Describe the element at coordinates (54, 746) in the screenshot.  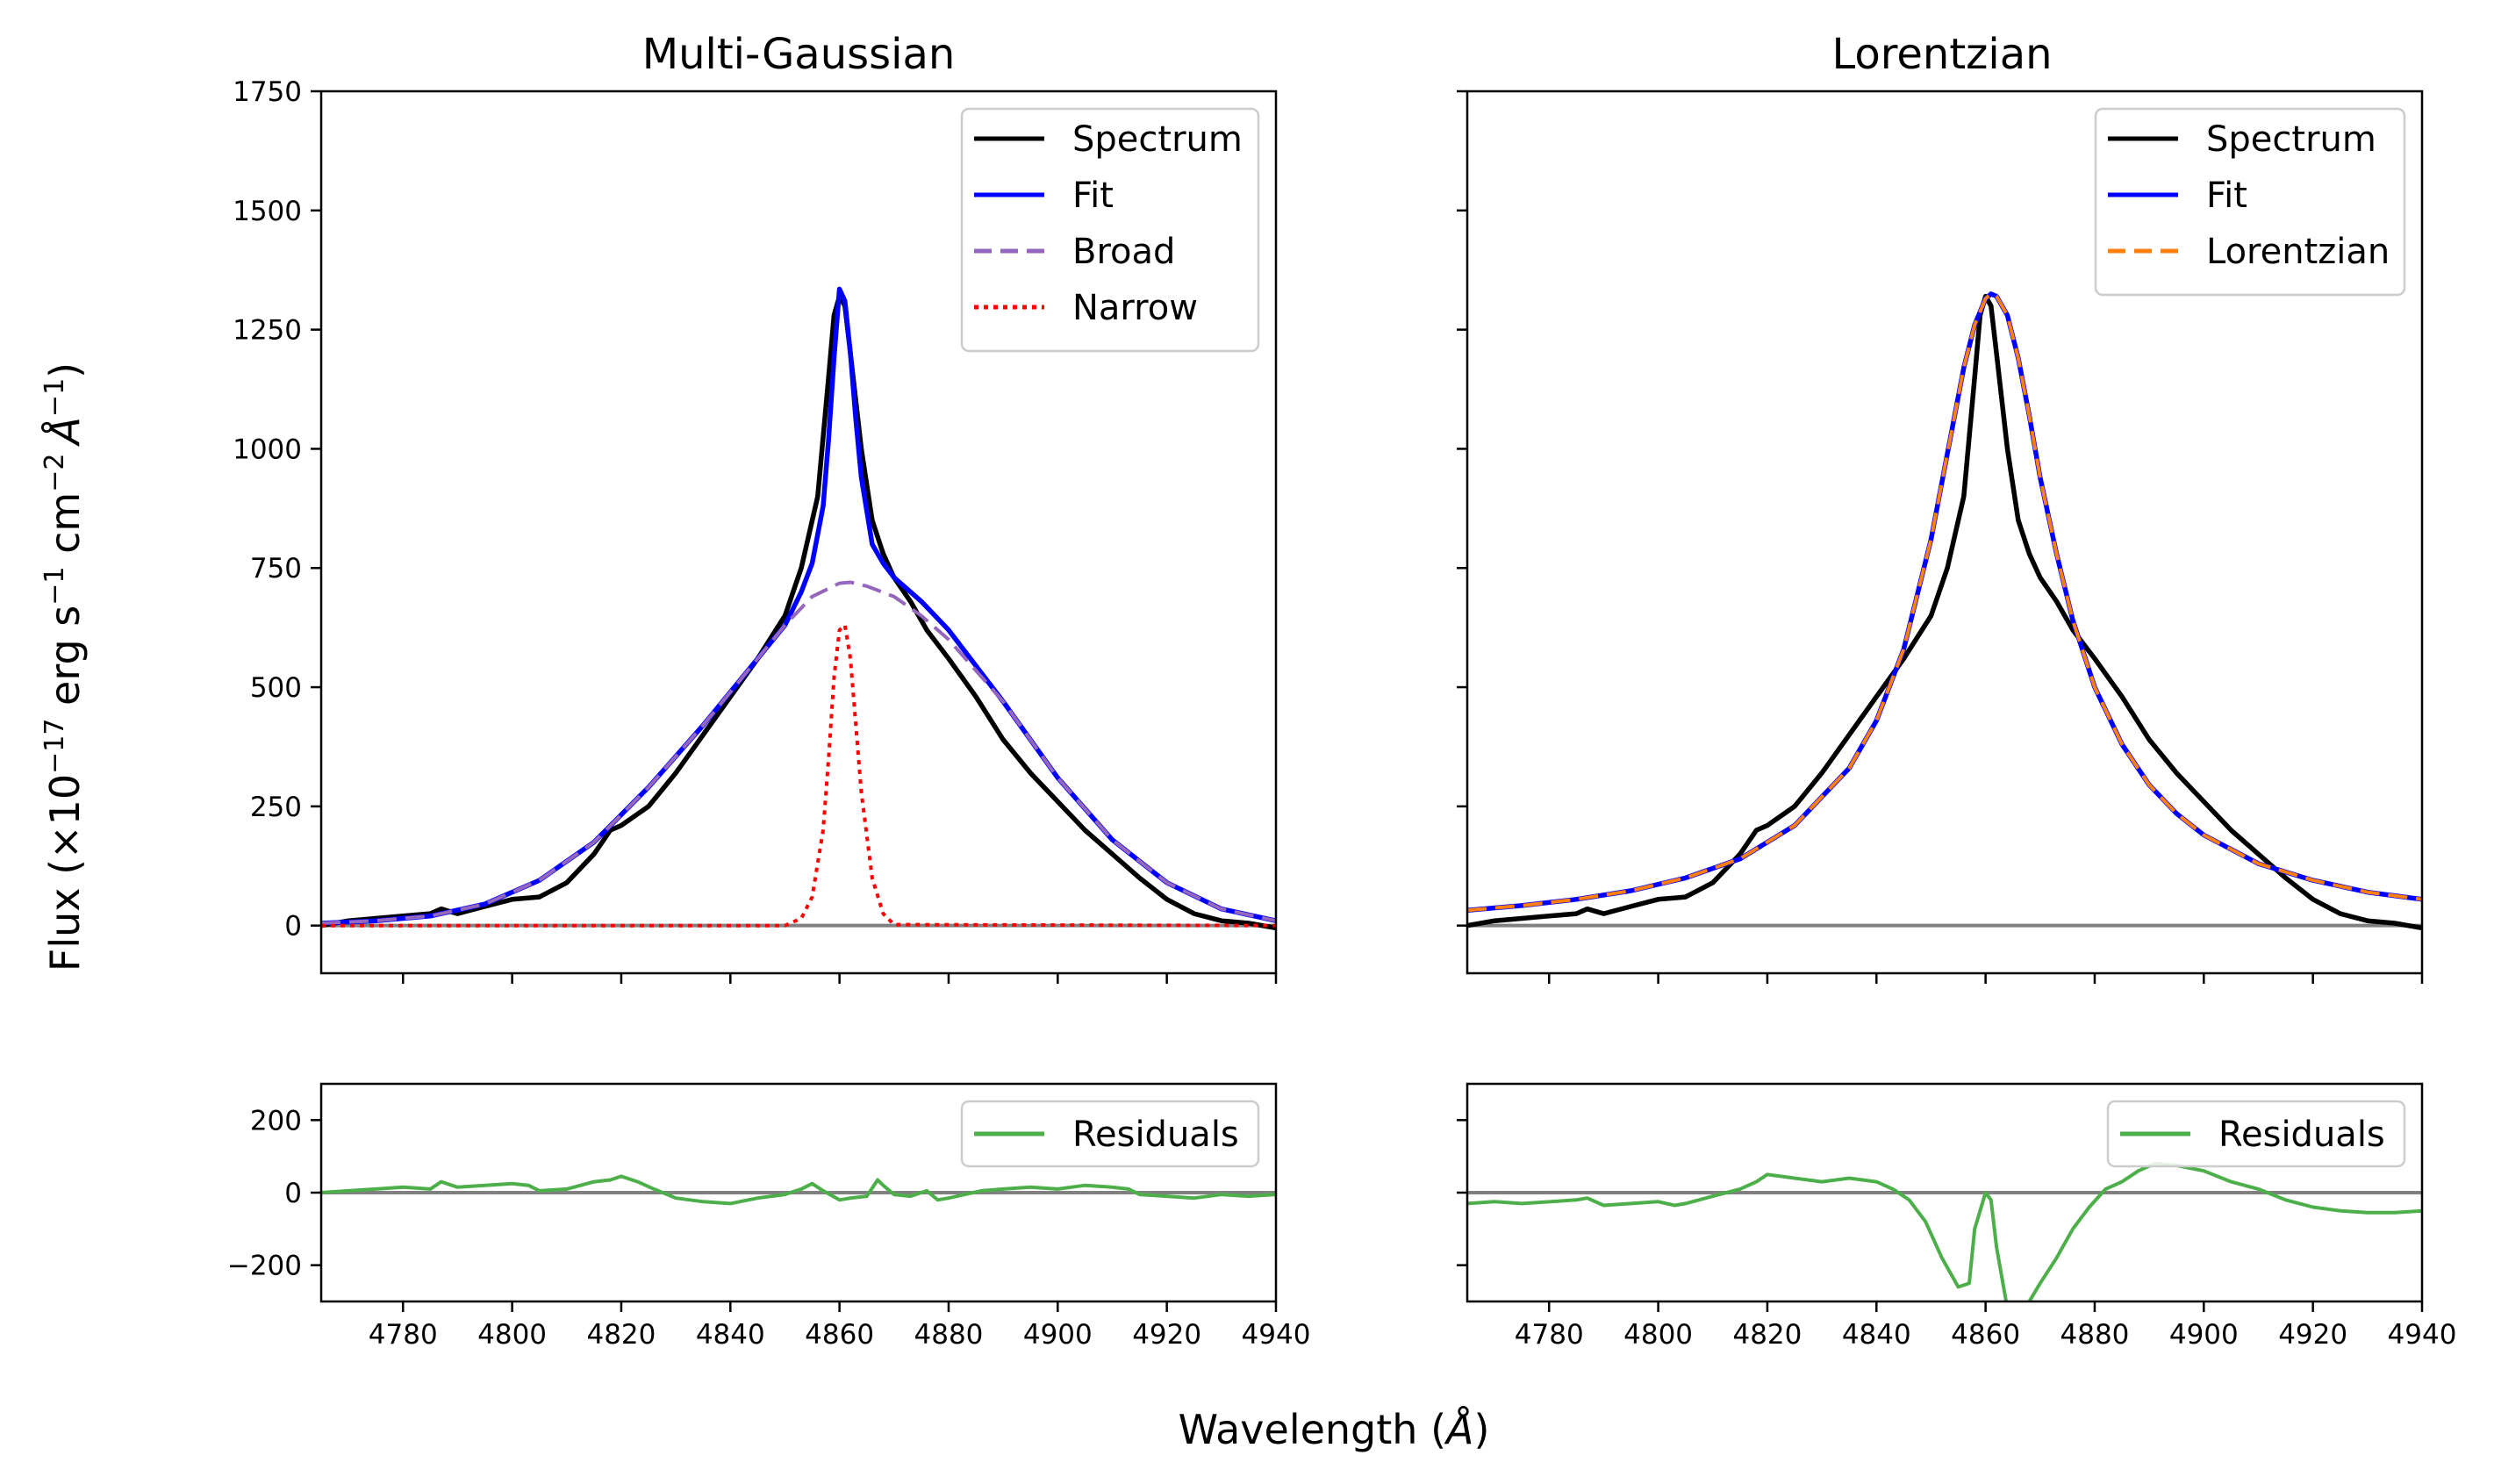
I see `y-label-exp1: −17` at that location.